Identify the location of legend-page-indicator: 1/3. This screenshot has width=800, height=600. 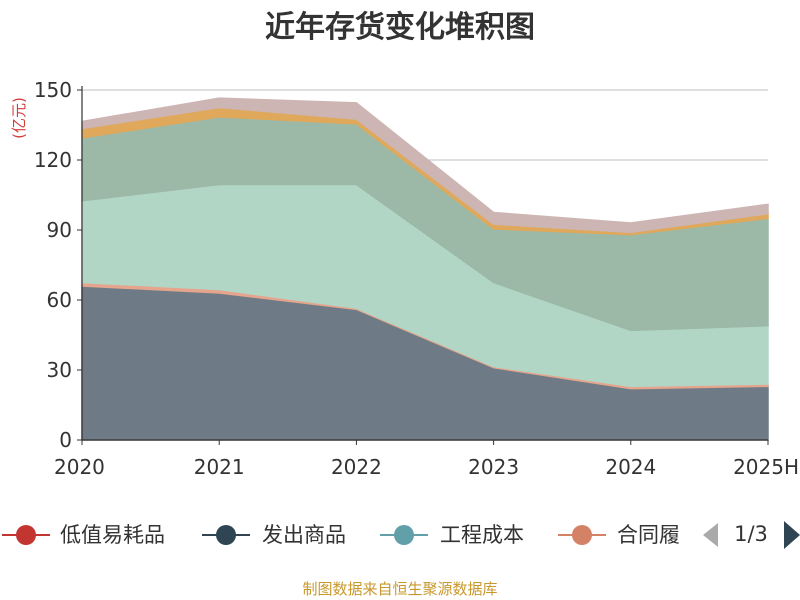
(751, 534).